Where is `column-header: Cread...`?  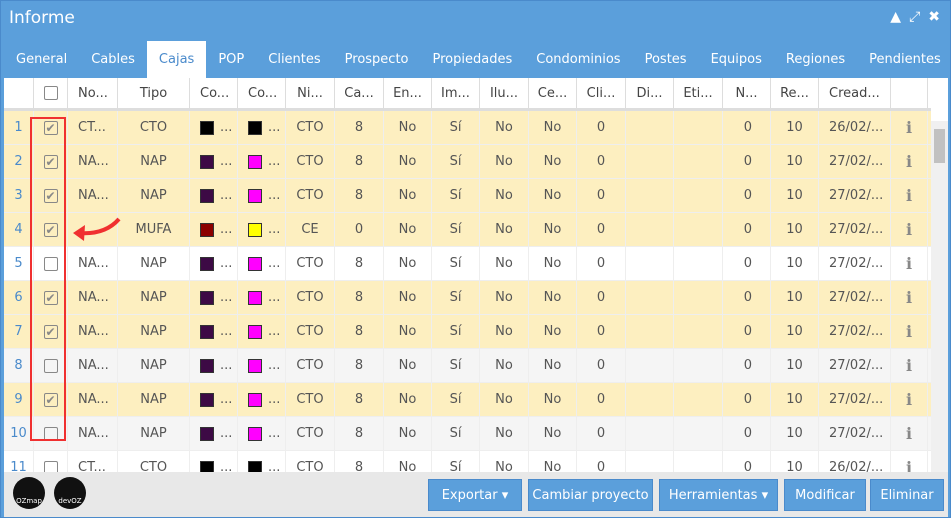
column-header: Cread... is located at coordinates (855, 93).